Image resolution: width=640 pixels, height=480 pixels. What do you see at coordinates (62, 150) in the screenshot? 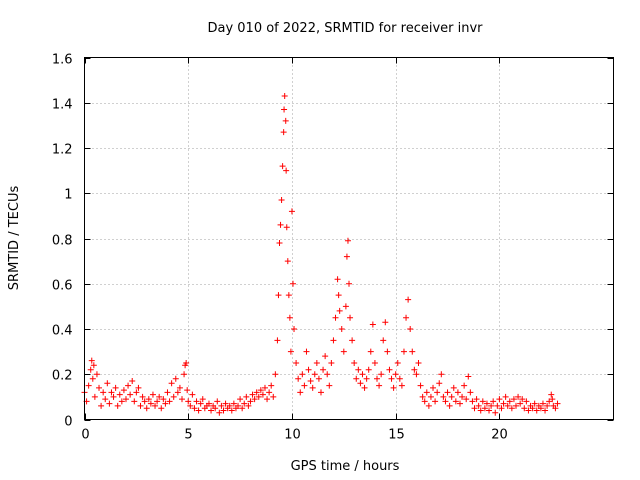
I see `y-tick-label: 1.2` at bounding box center [62, 150].